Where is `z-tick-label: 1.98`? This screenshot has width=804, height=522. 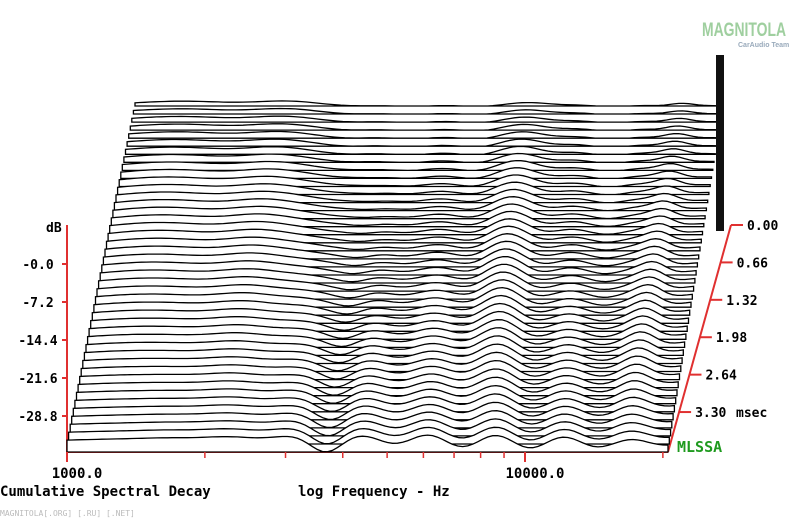 z-tick-label: 1.98 is located at coordinates (731, 338).